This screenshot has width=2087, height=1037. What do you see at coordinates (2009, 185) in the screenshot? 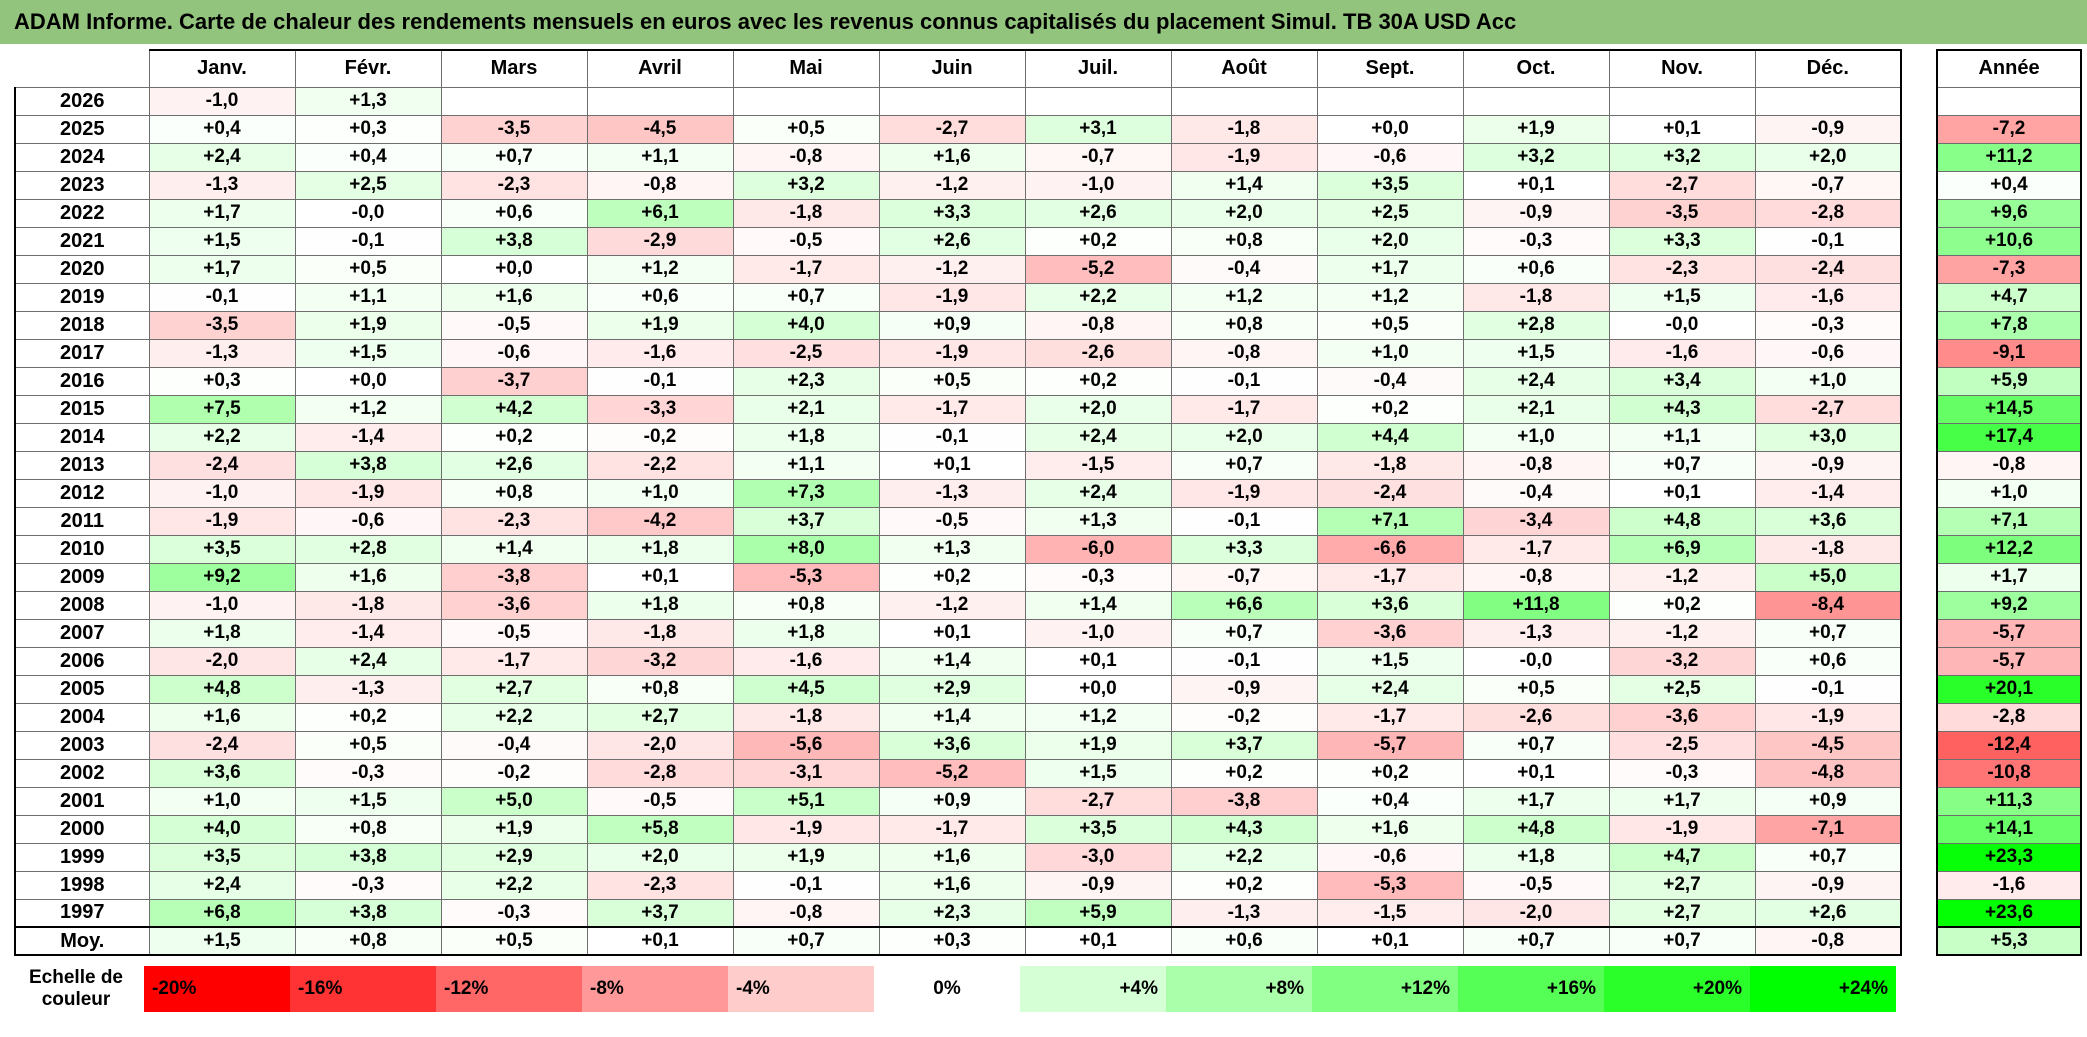
I see `annual-return-cell: +0,4` at bounding box center [2009, 185].